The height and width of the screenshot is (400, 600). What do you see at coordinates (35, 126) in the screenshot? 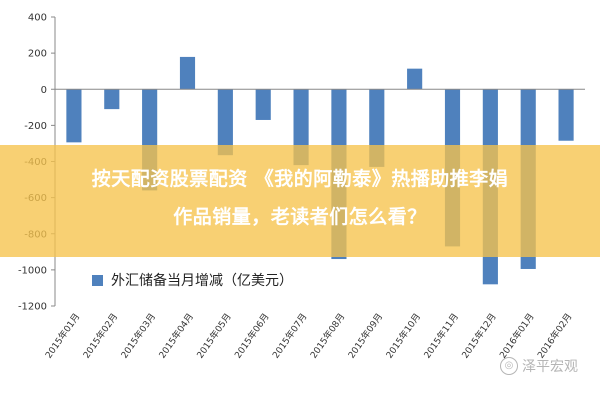
I see `y-tick-label: -200` at bounding box center [35, 126].